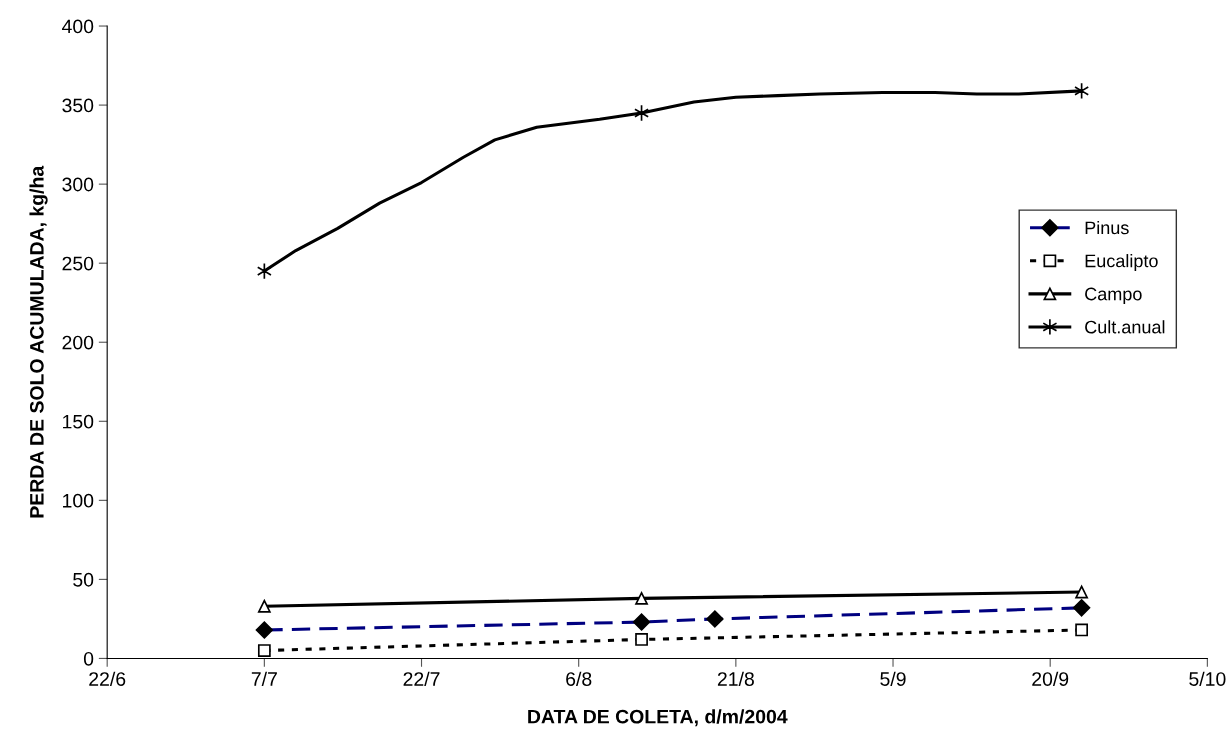 Image resolution: width=1232 pixels, height=744 pixels. What do you see at coordinates (1125, 327) in the screenshot?
I see `legend-label: Cult.anual` at bounding box center [1125, 327].